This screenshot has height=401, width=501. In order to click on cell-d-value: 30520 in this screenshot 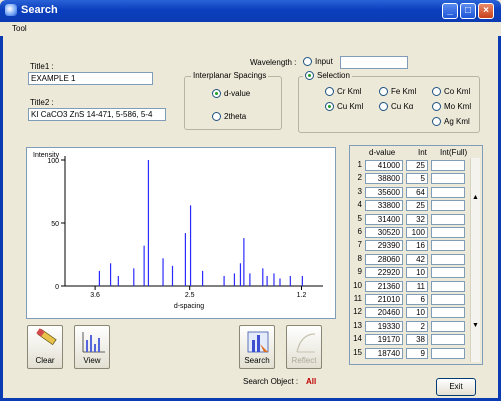, I will do `click(384, 232)`.